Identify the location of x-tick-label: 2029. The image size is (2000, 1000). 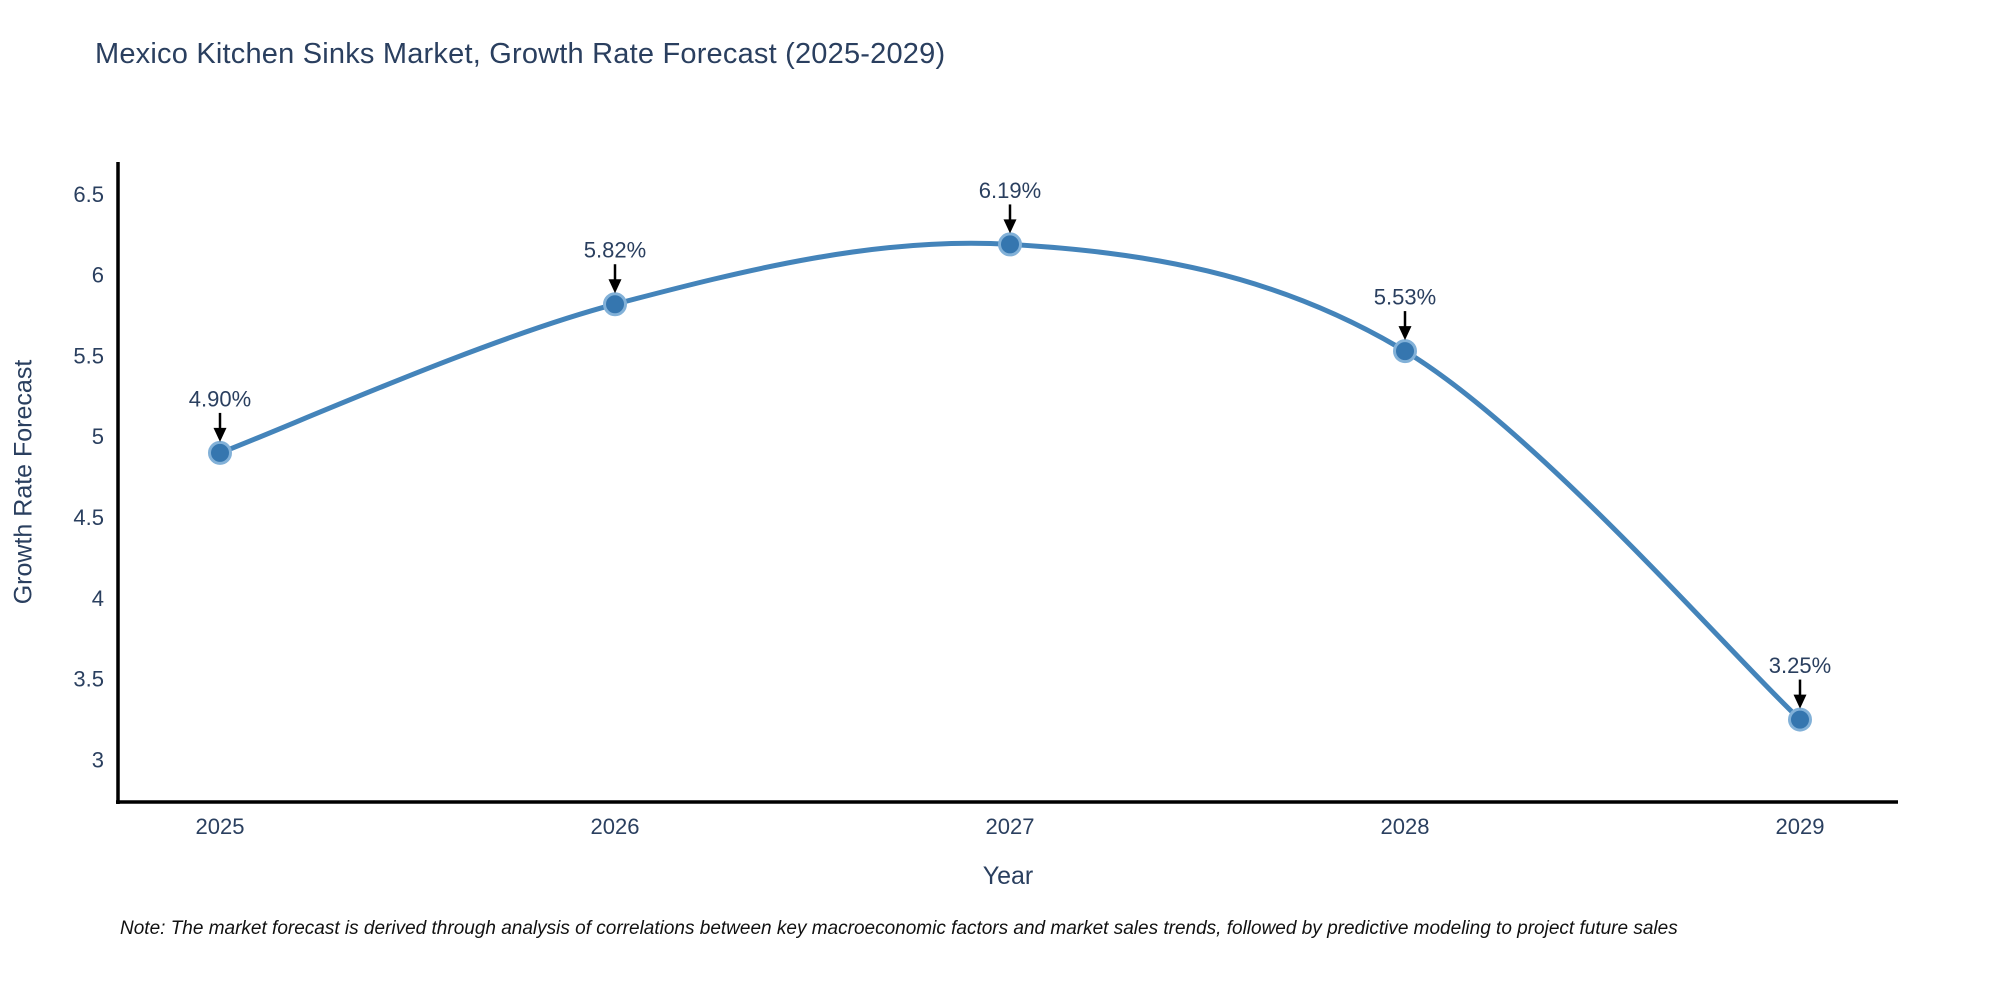
(1800, 826).